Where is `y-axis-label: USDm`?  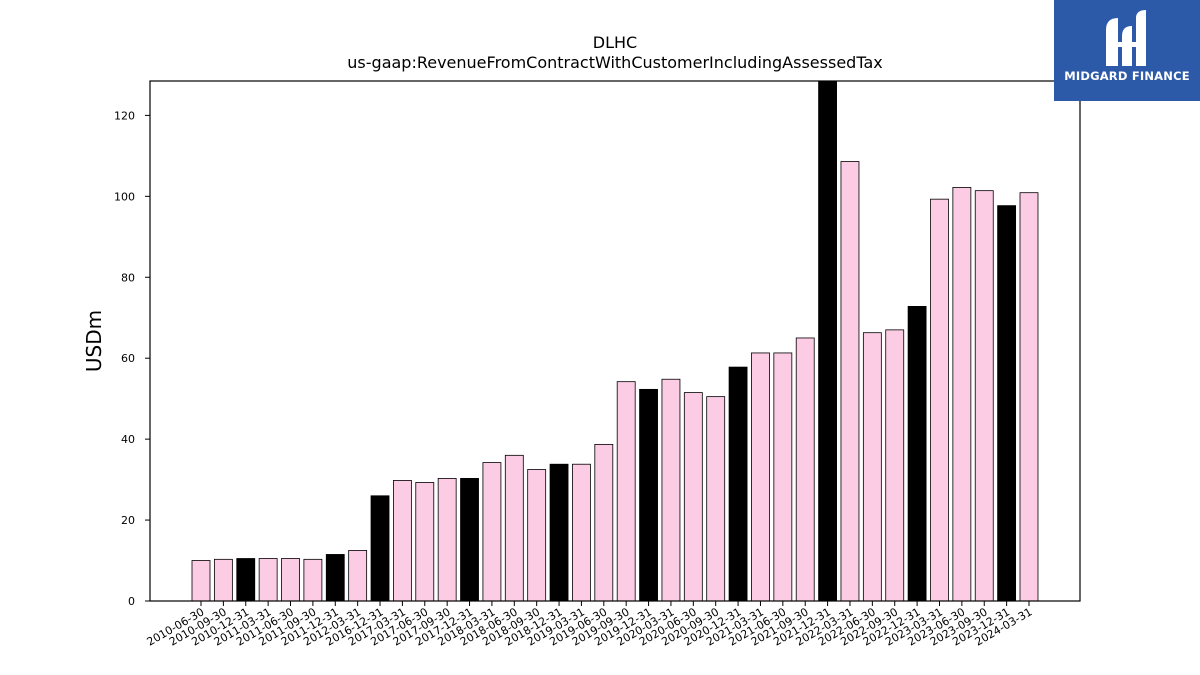
y-axis-label: USDm is located at coordinates (94, 341).